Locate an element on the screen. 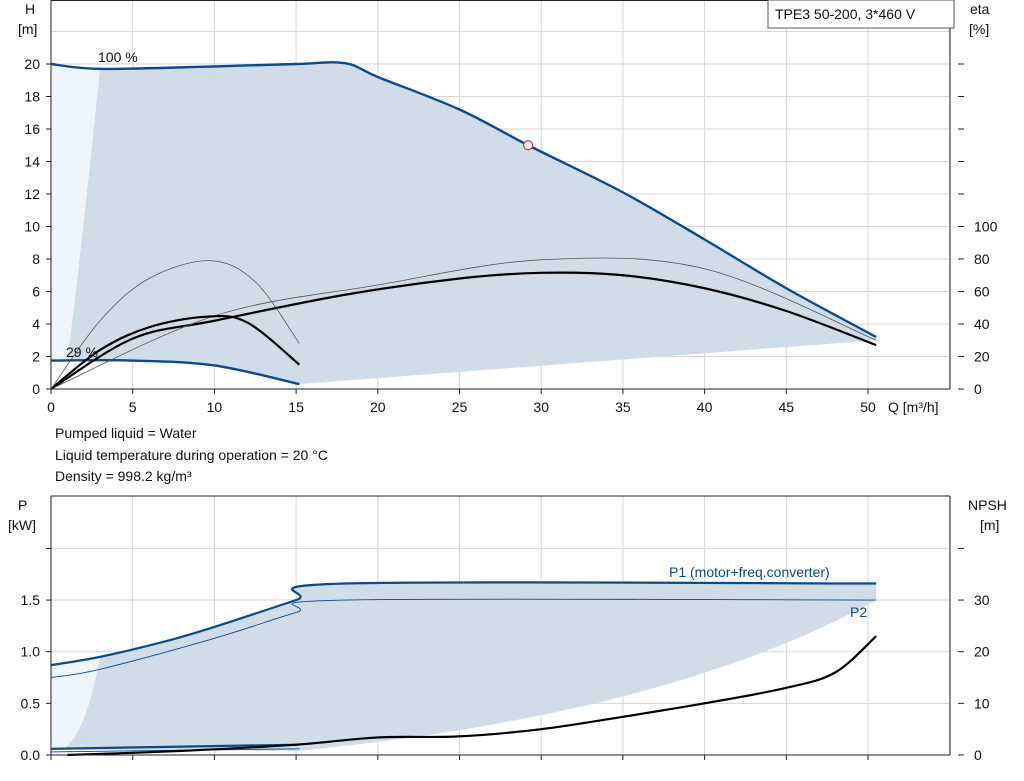 This screenshot has height=781, width=1024. annotation-100: 100 % is located at coordinates (118, 57).